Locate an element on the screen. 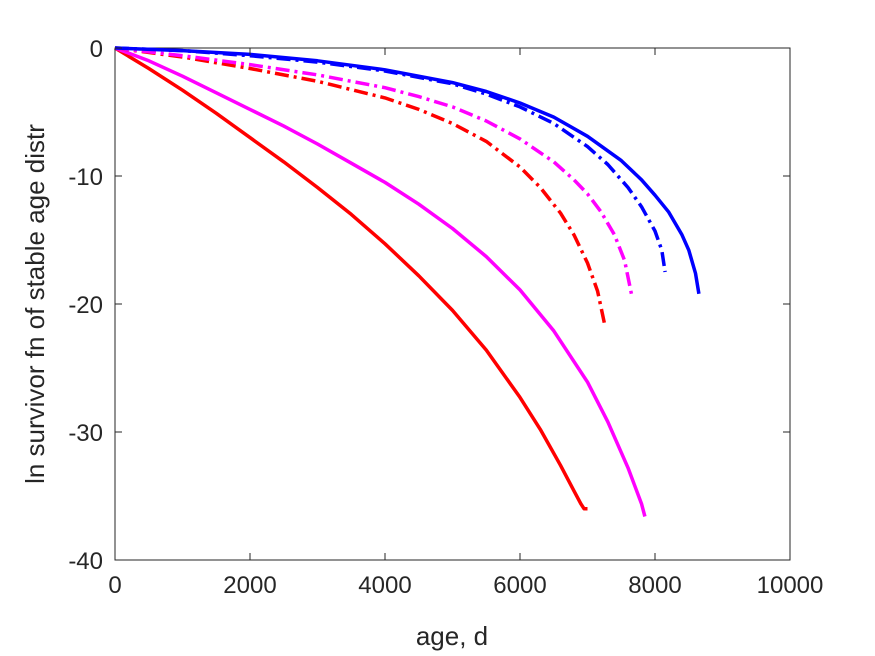  y-tick-label: -10 is located at coordinates (85, 177).